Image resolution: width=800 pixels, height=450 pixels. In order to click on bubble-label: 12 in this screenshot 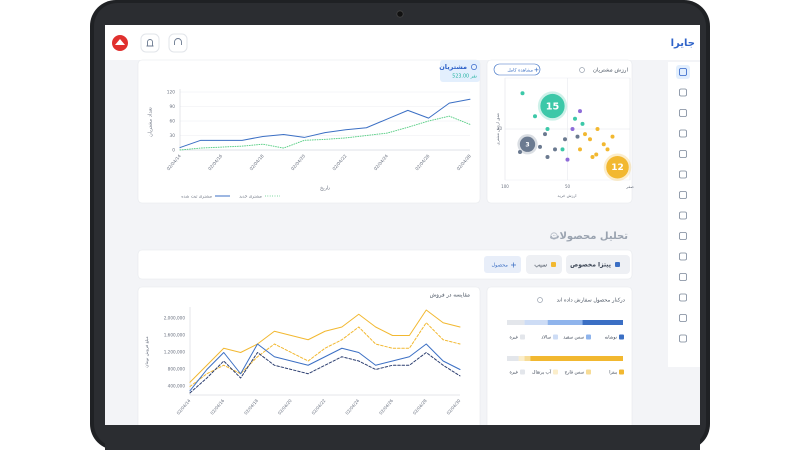, I will do `click(617, 168)`.